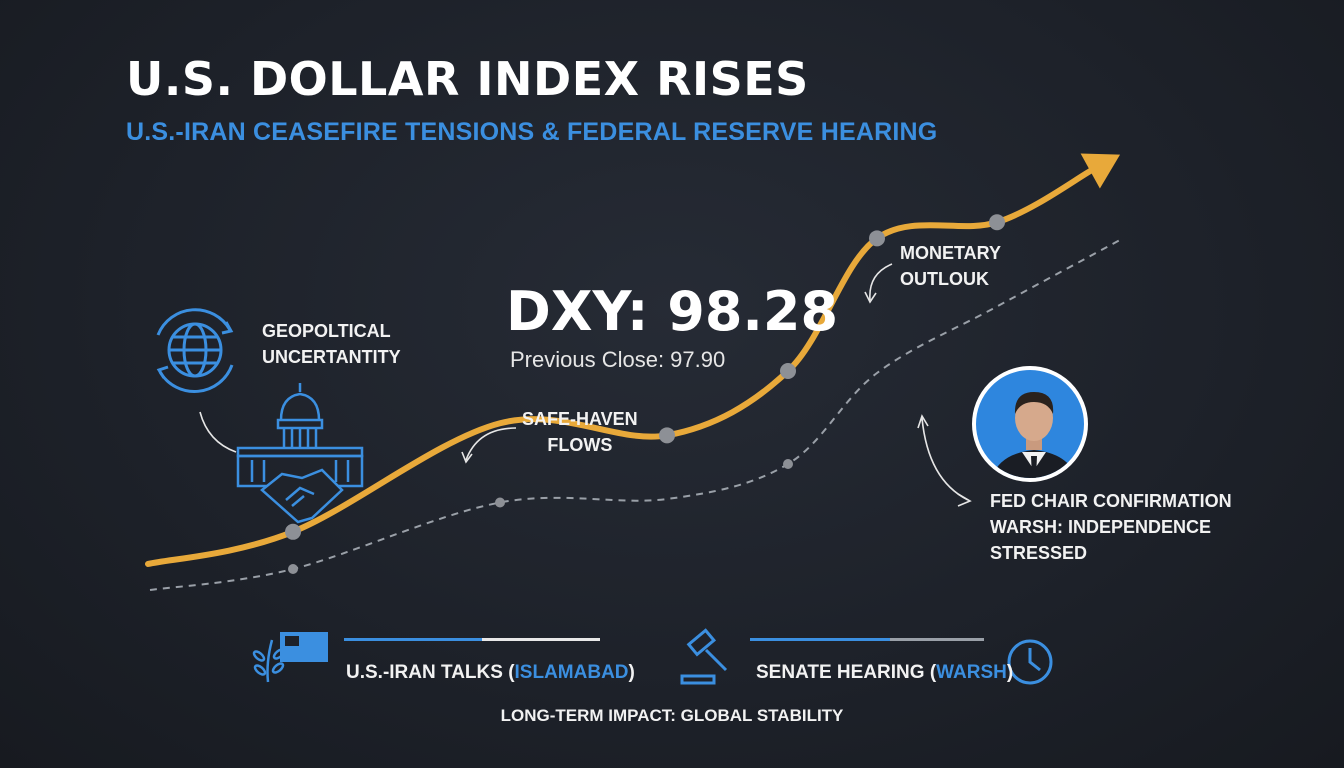  What do you see at coordinates (950, 266) in the screenshot?
I see `monetary-label: MONETARY OUTLOUK` at bounding box center [950, 266].